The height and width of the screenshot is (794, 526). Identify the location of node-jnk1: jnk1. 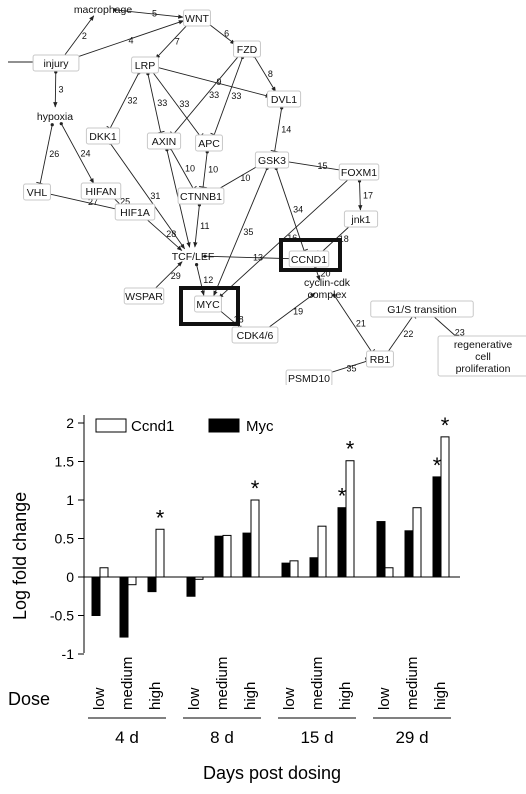
(361, 219).